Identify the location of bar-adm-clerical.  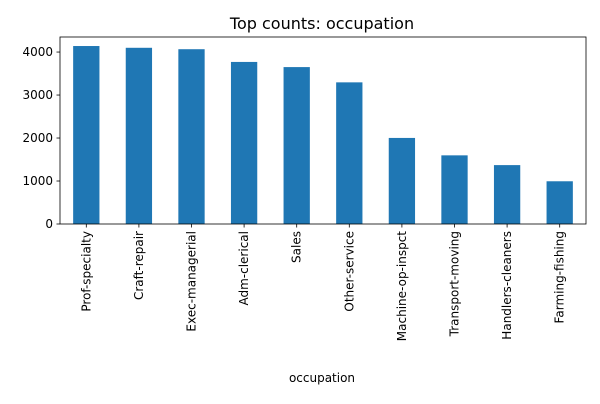
(244, 142).